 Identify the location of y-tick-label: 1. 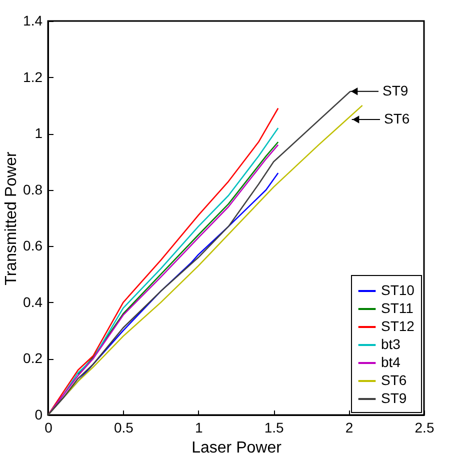
(38, 133).